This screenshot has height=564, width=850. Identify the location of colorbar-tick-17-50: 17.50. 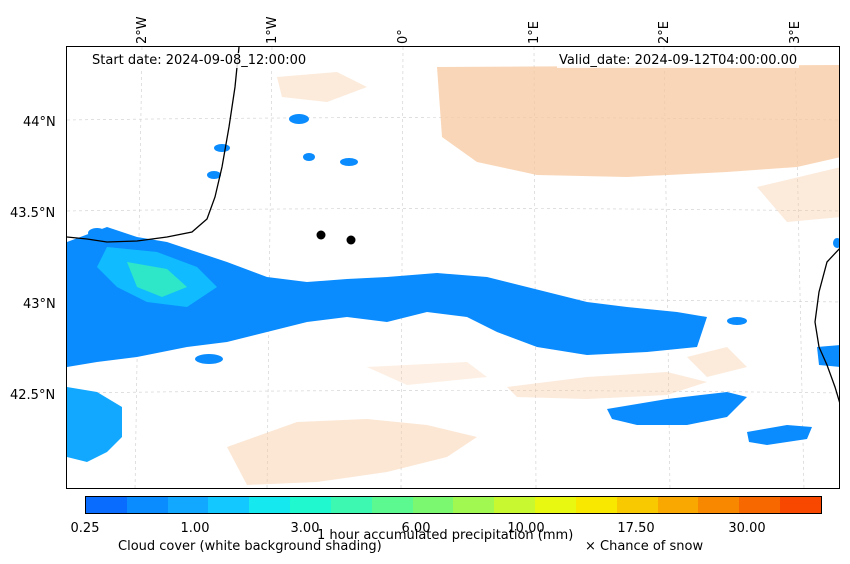
(636, 528).